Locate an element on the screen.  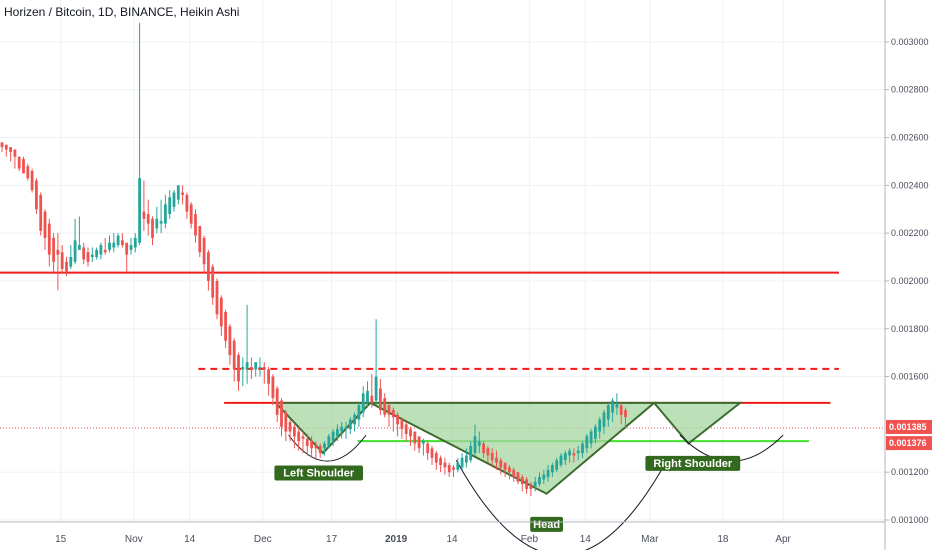
pattern-annotations: Left Shoulder Head Right Shoulder is located at coordinates (507, 493).